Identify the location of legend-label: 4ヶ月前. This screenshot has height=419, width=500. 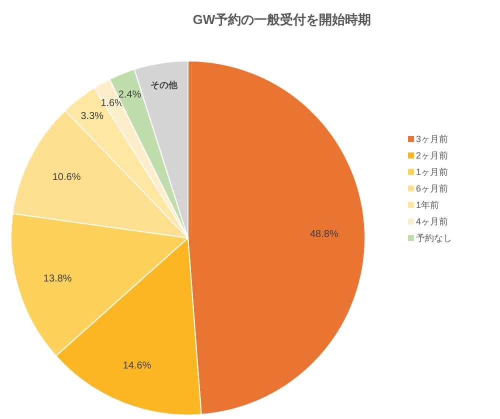
(432, 221).